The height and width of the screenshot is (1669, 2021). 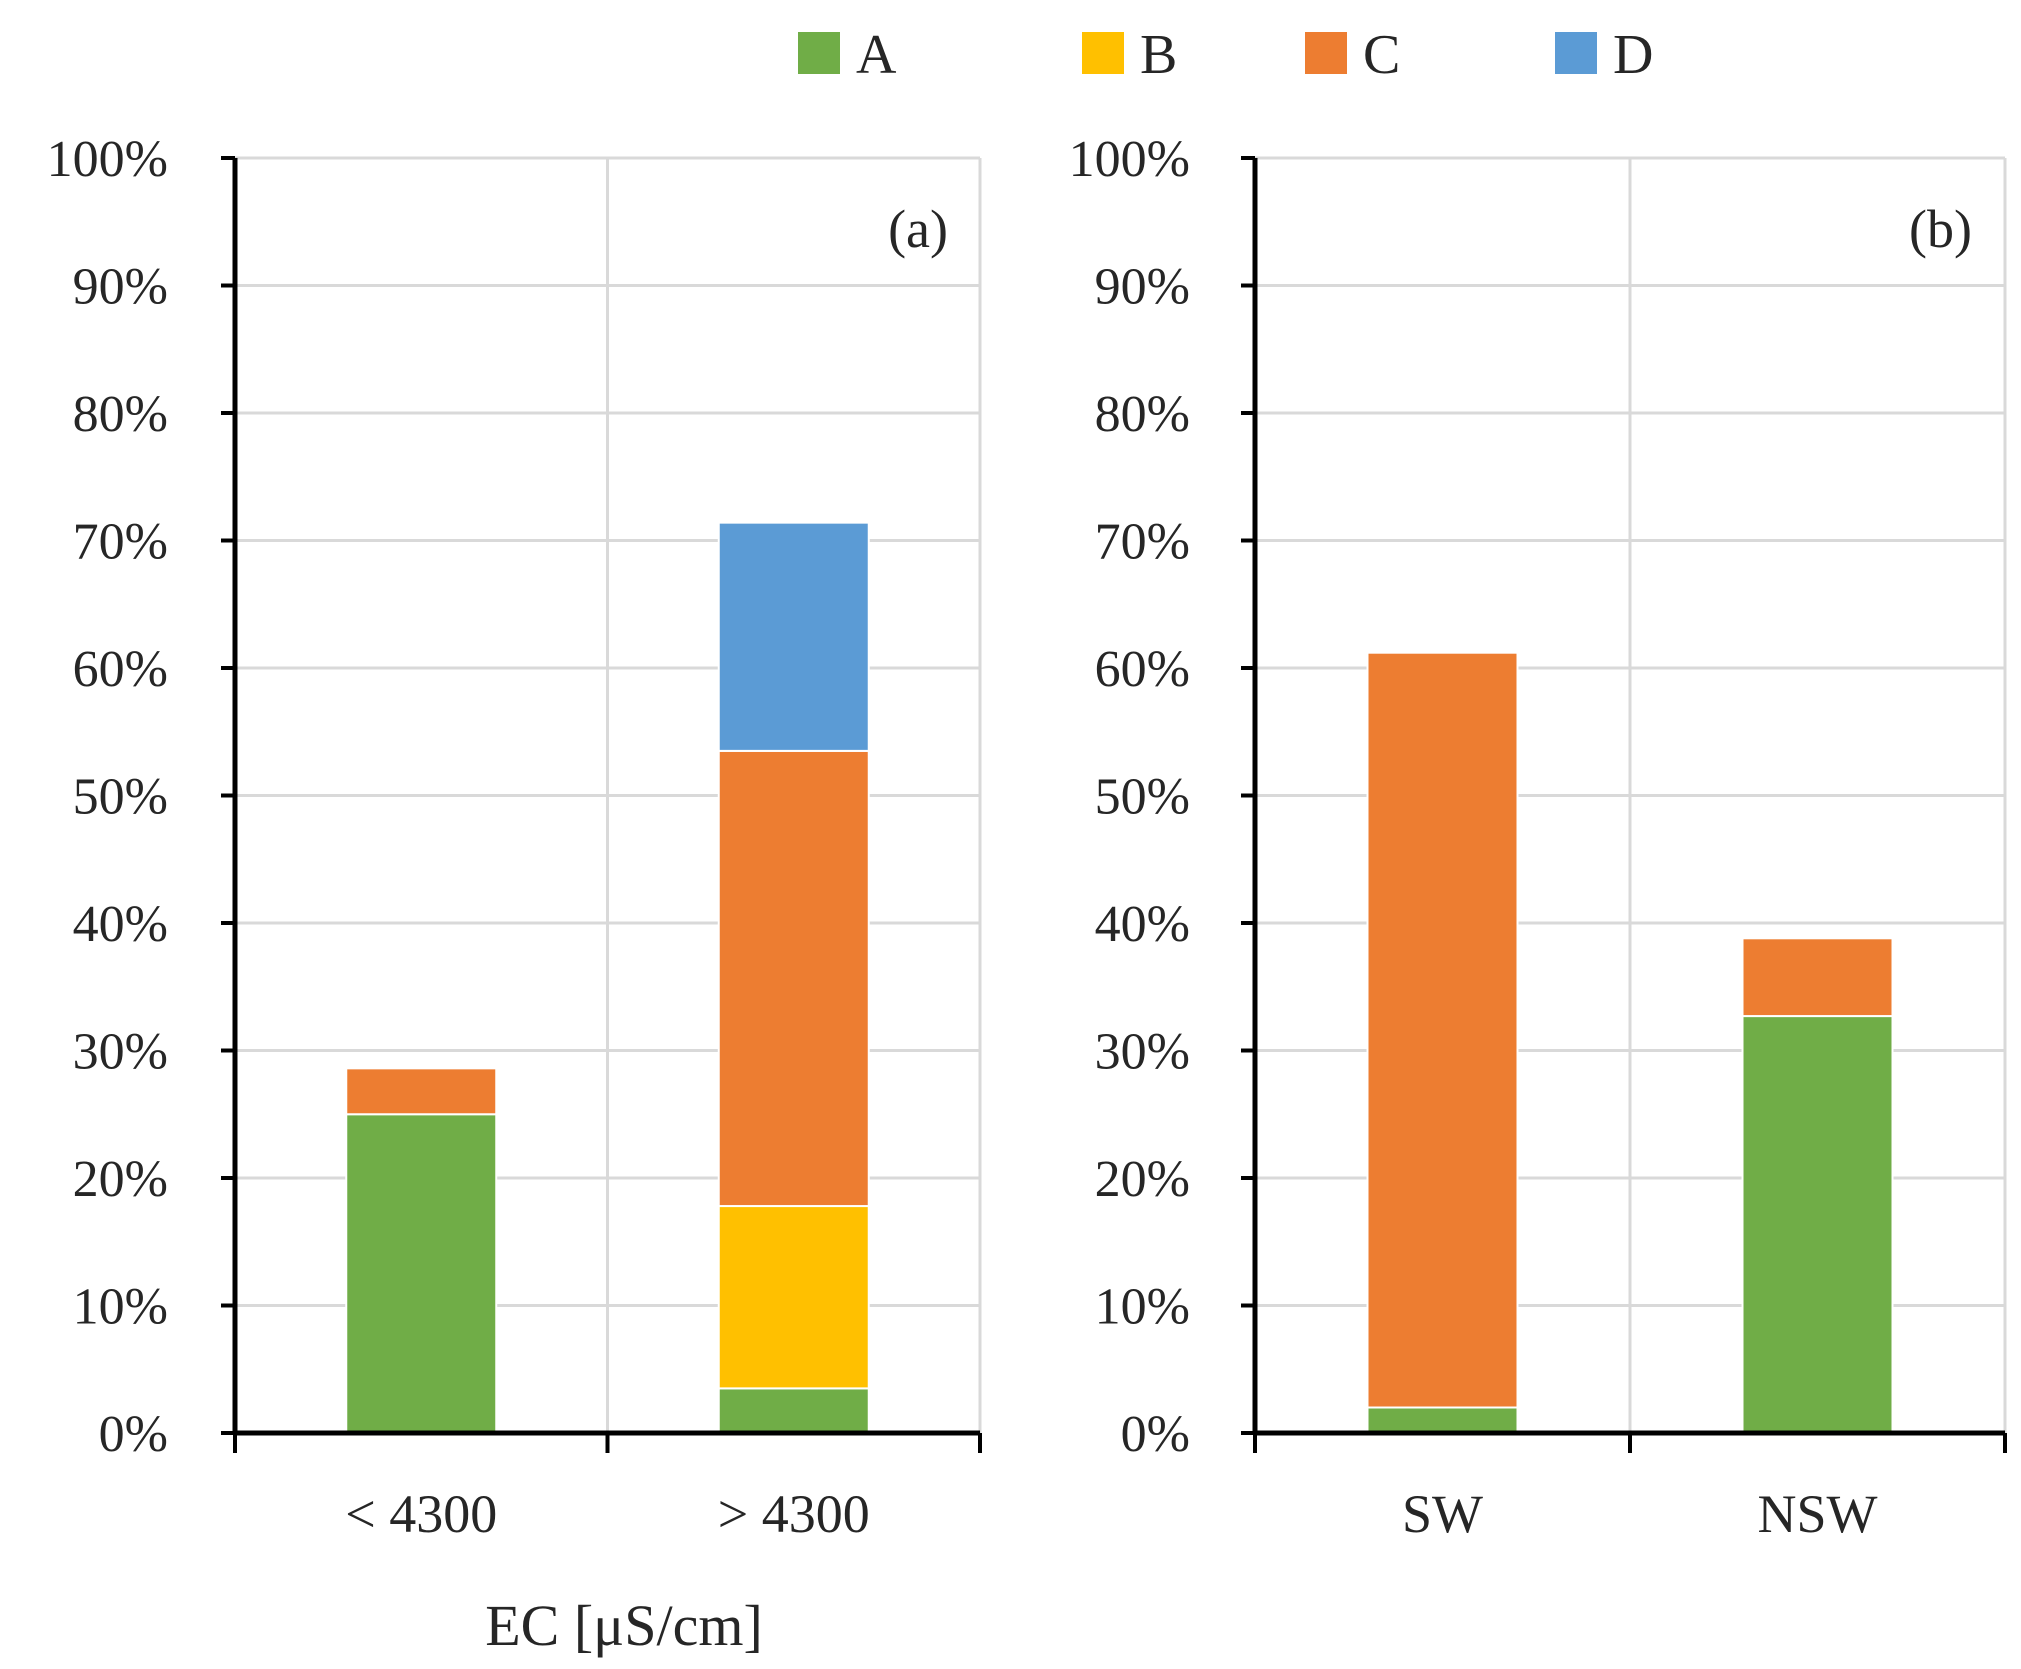 What do you see at coordinates (1225, 55) in the screenshot?
I see `legend: A B C D` at bounding box center [1225, 55].